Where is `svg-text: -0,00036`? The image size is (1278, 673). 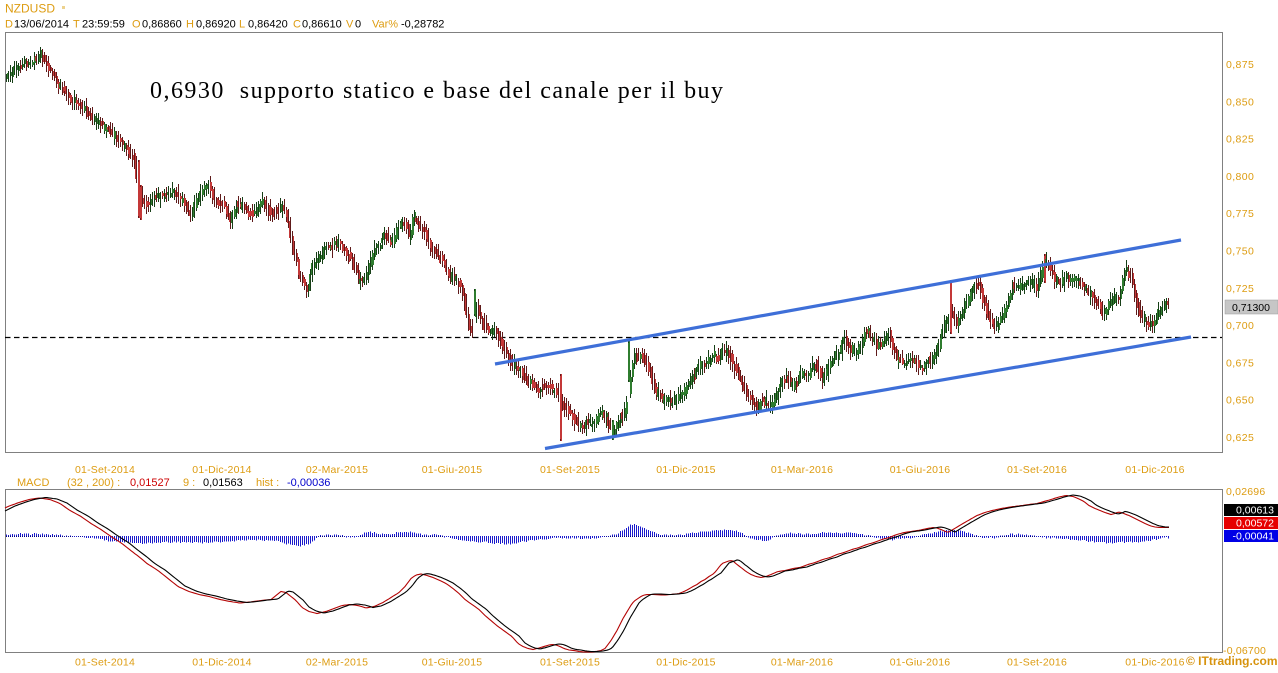 svg-text: -0,00036 is located at coordinates (308, 483).